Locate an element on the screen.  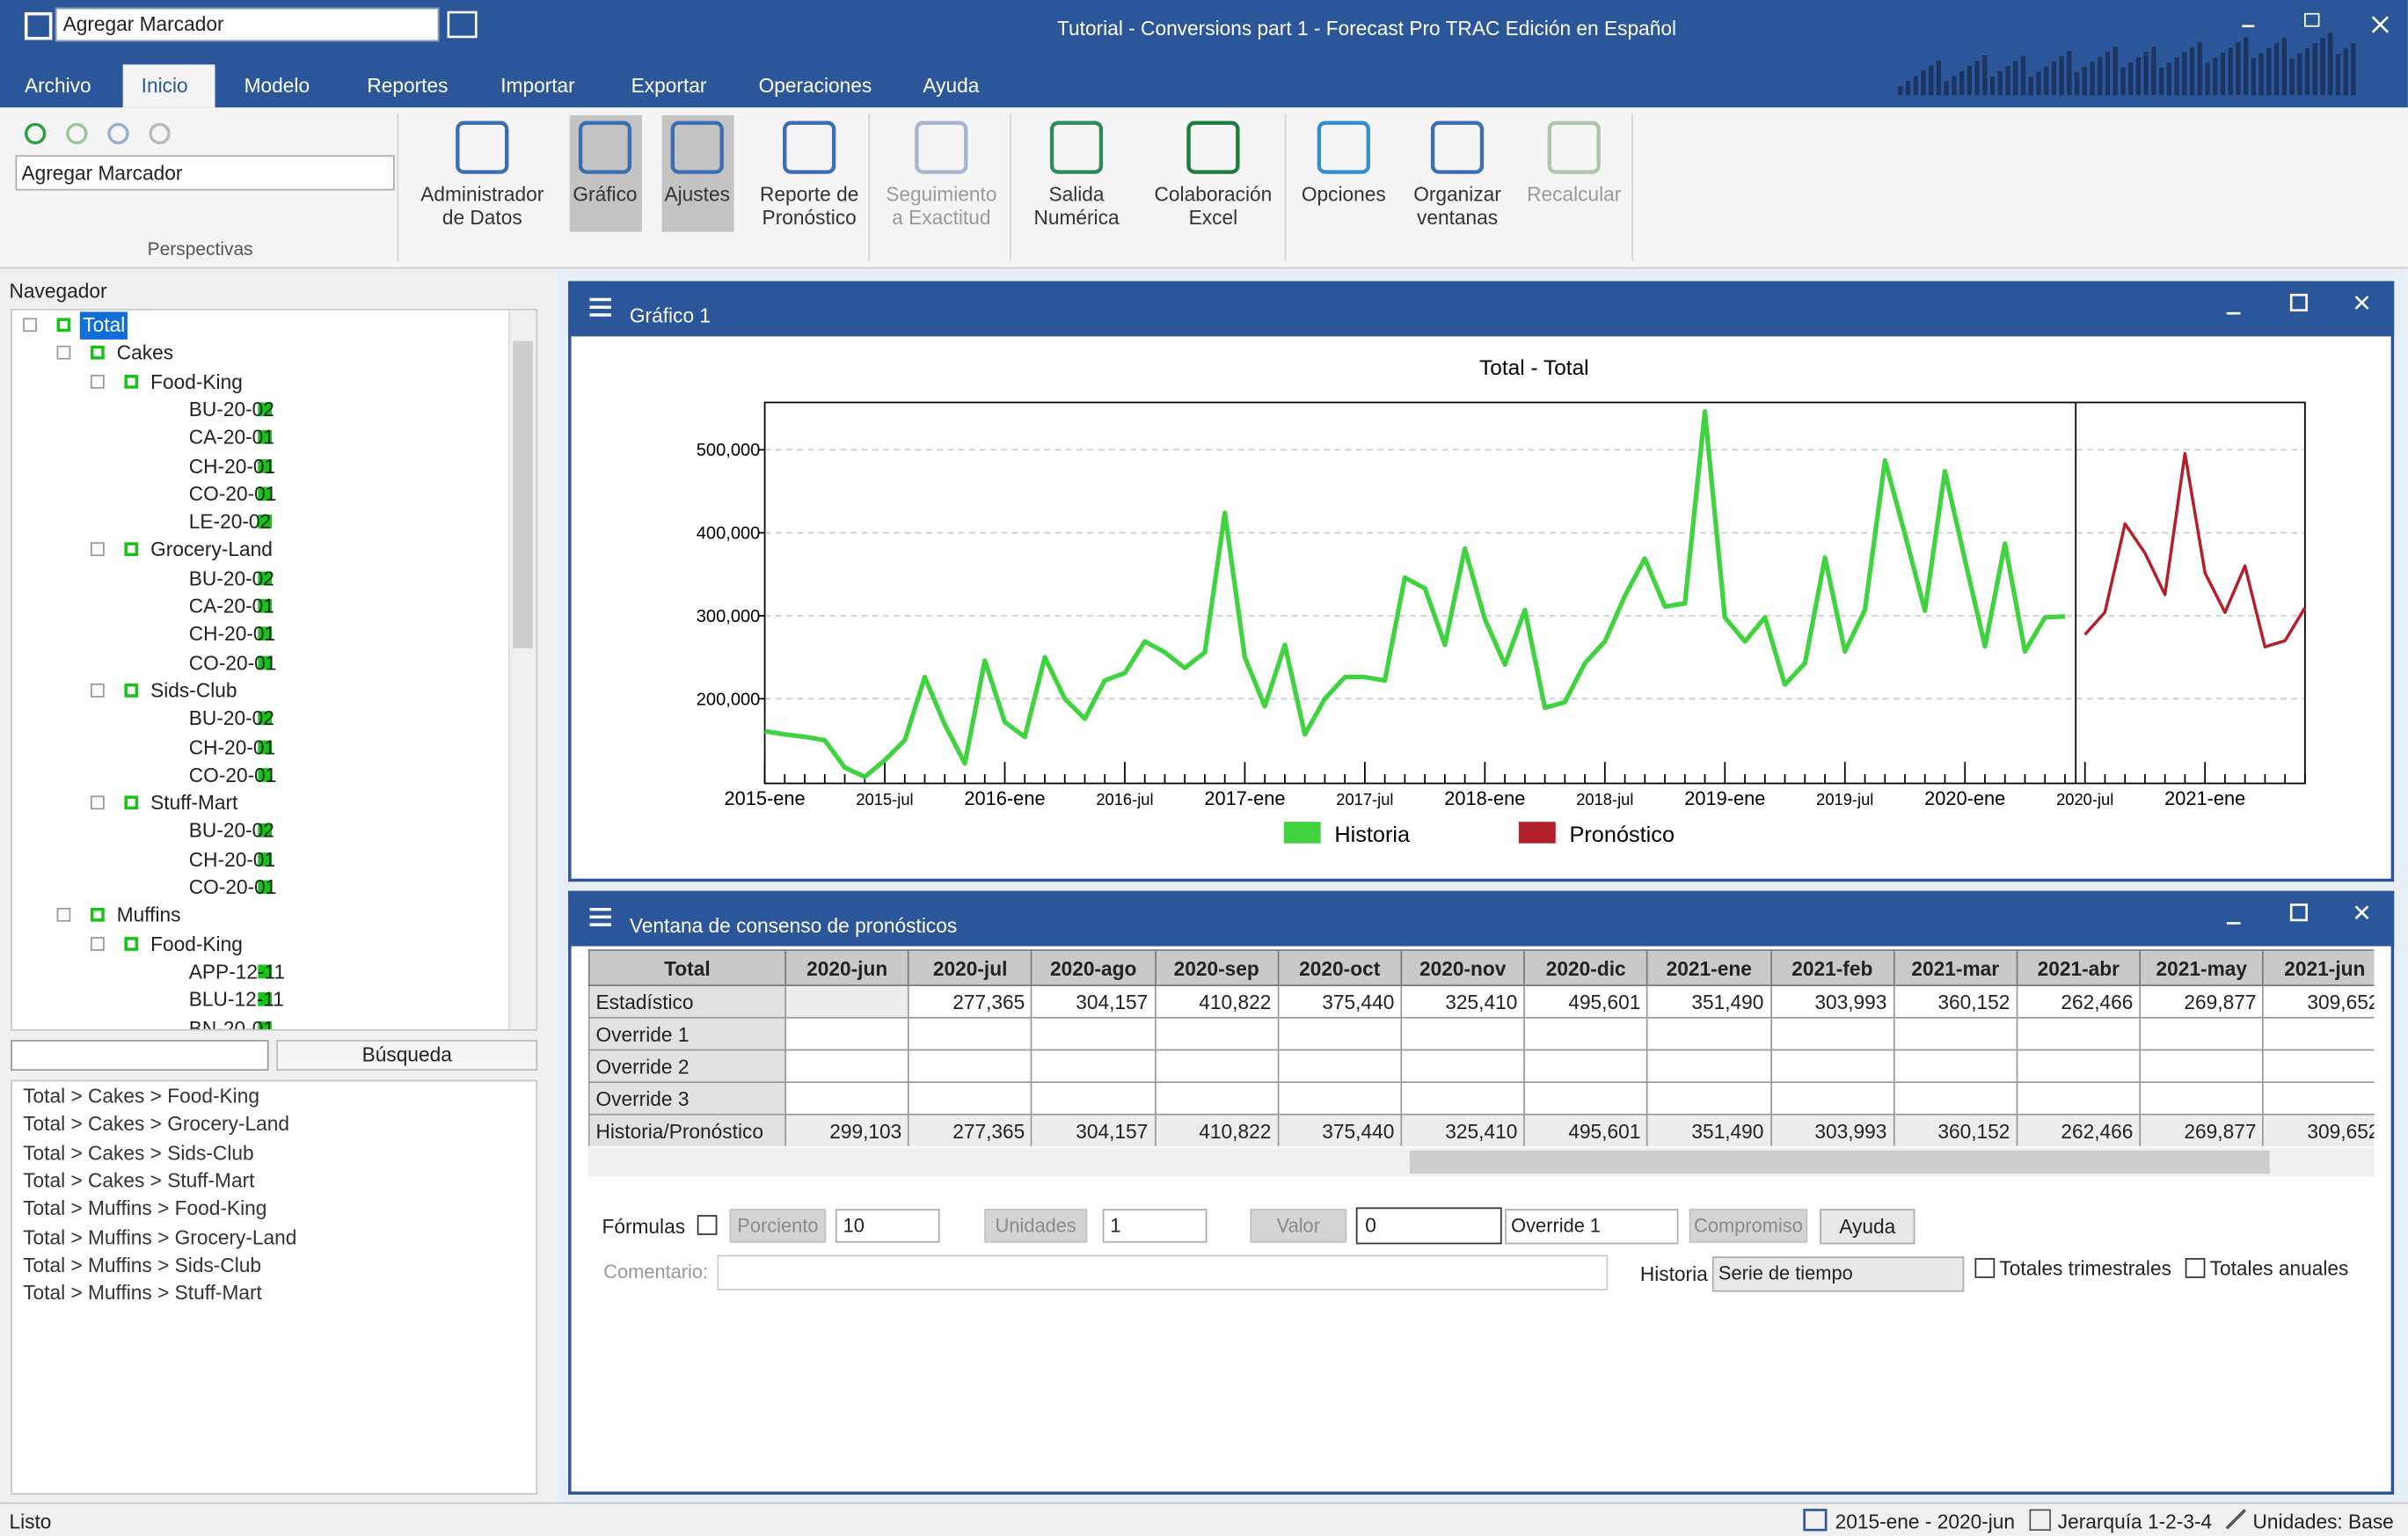
search-input is located at coordinates (139, 1055).